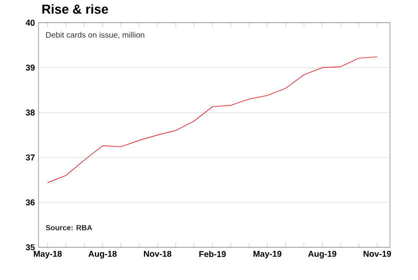 The height and width of the screenshot is (280, 418). Describe the element at coordinates (30, 23) in the screenshot. I see `y-tick-label: 40` at that location.